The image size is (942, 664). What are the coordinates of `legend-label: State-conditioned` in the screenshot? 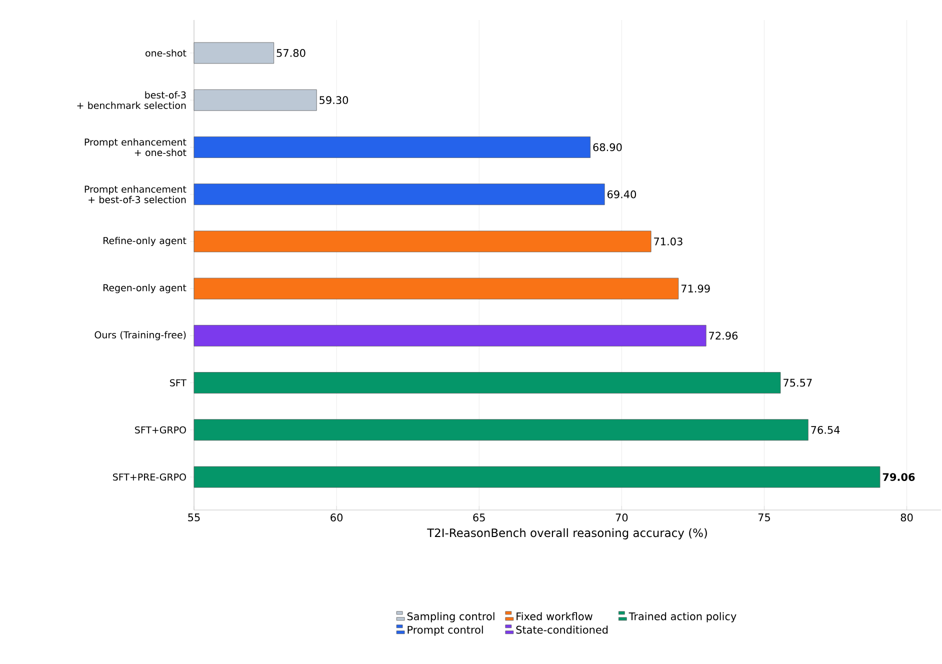 It's located at (562, 630).